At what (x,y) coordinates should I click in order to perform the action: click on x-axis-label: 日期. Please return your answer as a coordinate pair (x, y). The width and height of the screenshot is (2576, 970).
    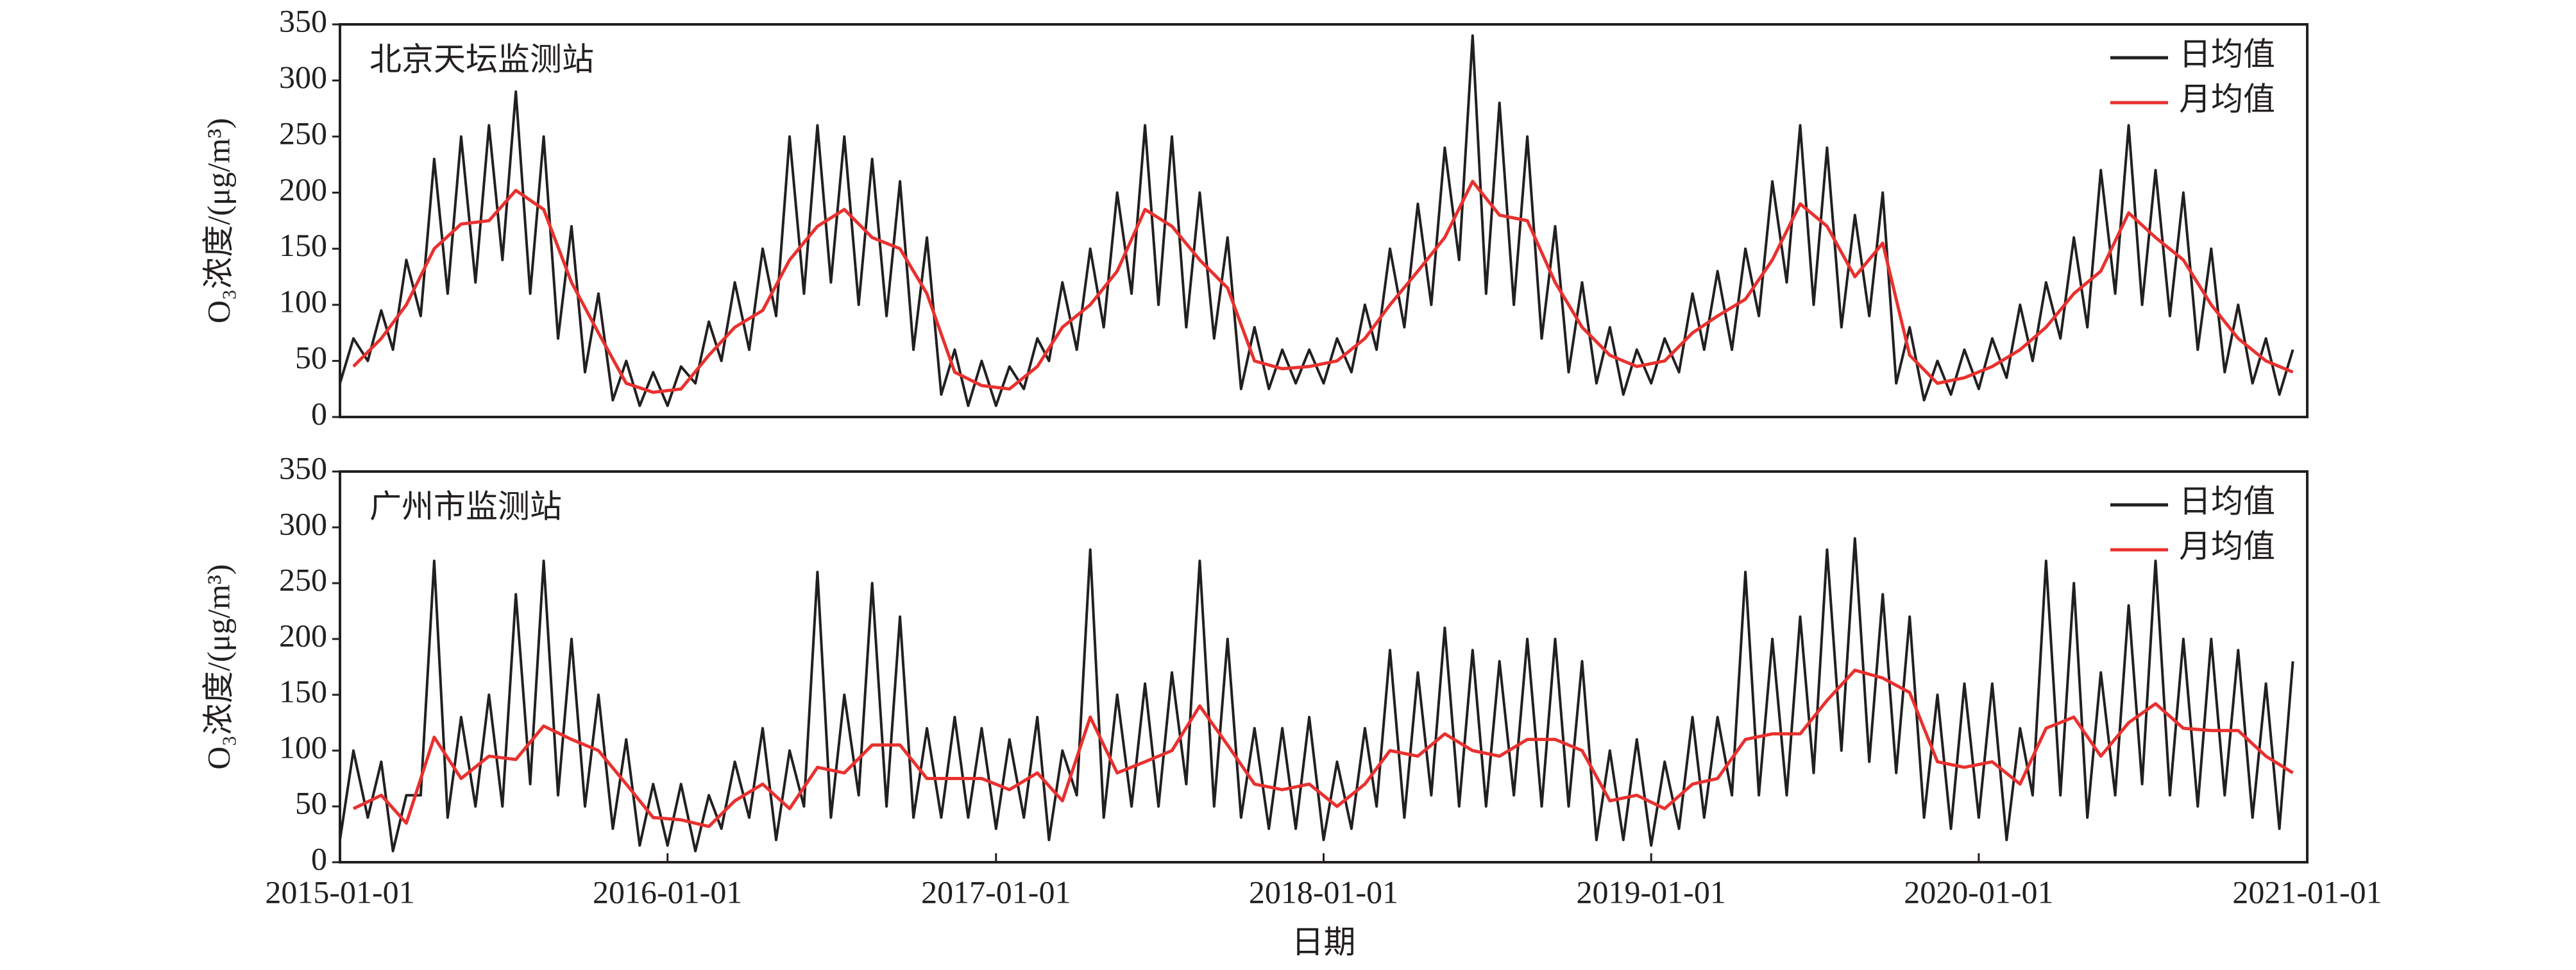
    Looking at the image, I should click on (1324, 942).